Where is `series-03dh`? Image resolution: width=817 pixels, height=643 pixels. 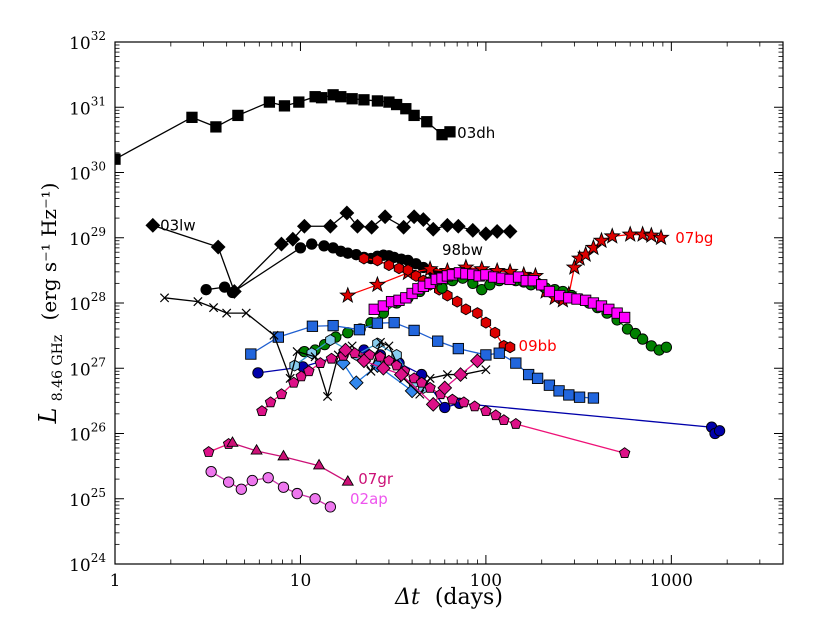 series-03dh is located at coordinates (285, 127).